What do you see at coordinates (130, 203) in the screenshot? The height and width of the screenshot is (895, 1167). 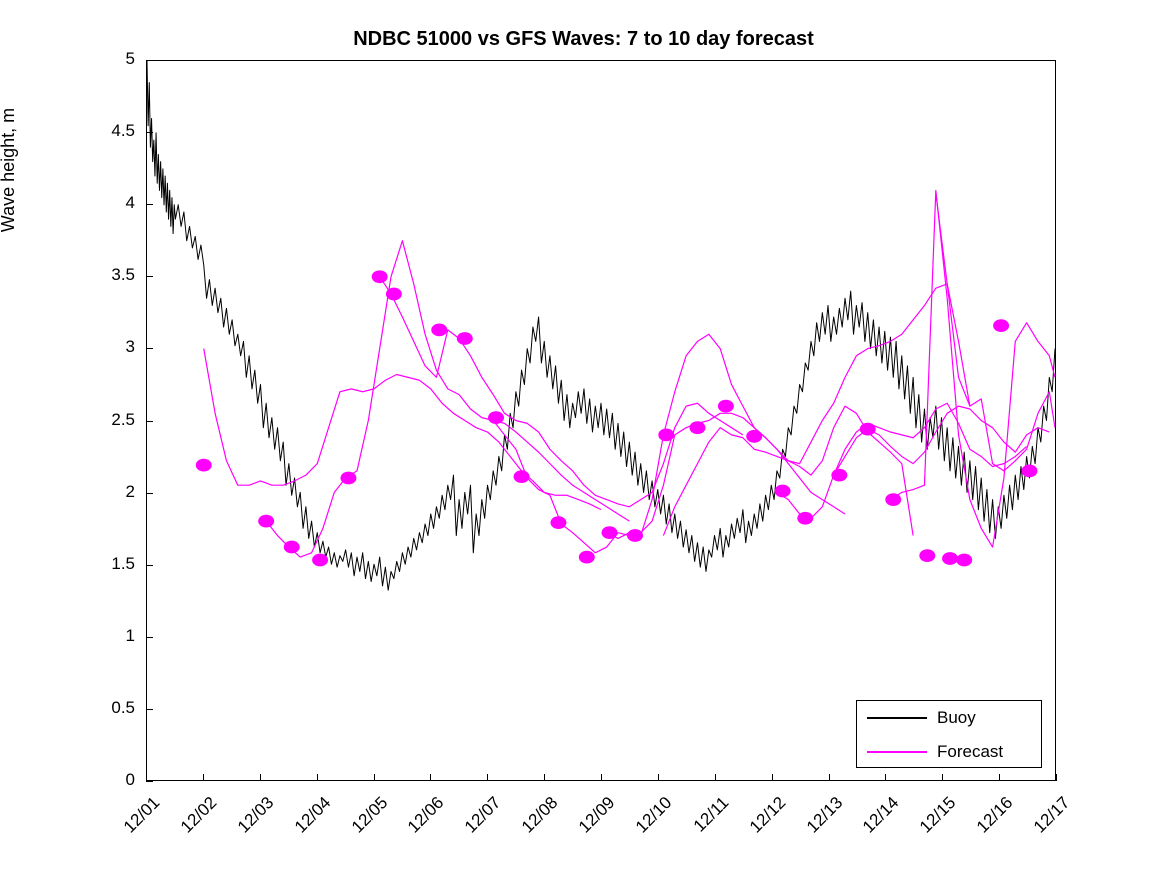 I see `y-tick-label: 4` at bounding box center [130, 203].